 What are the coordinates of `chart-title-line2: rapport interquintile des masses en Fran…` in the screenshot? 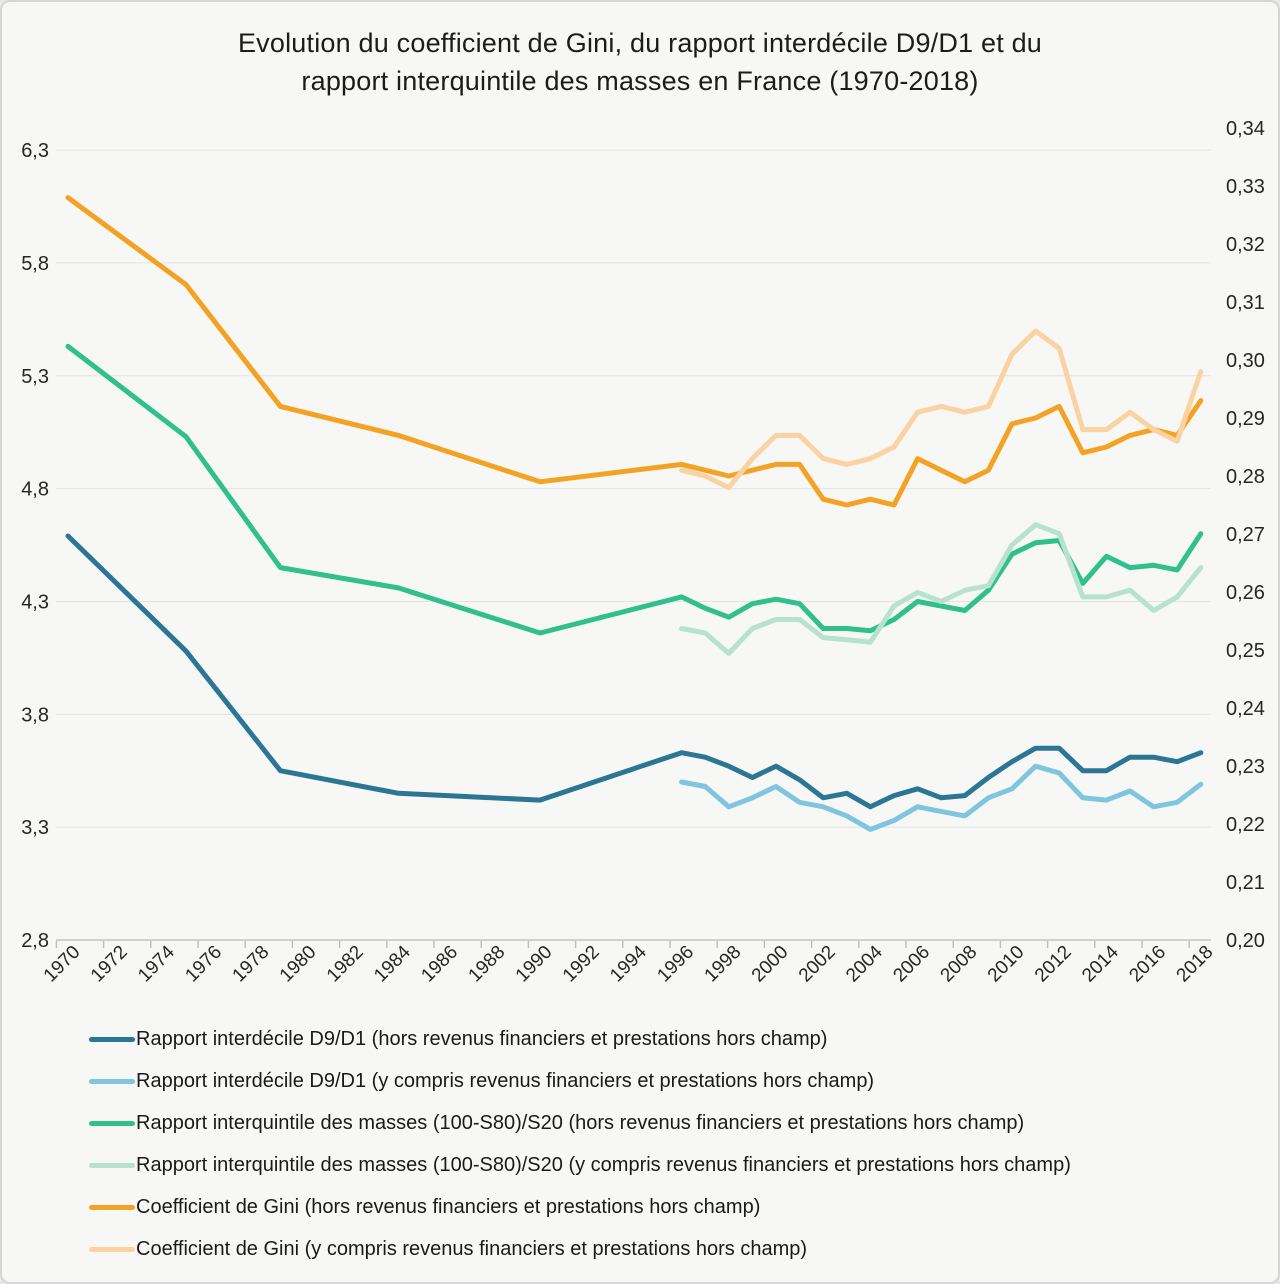 It's located at (640, 81).